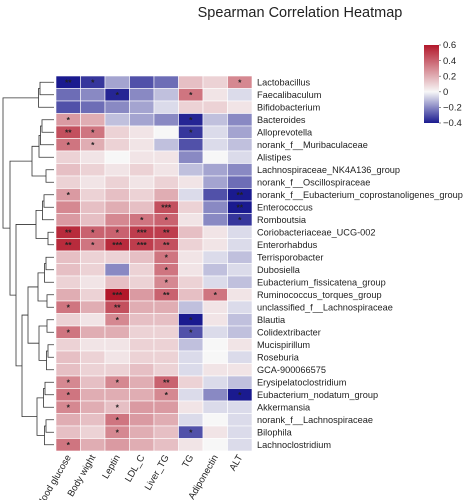  What do you see at coordinates (289, 107) in the screenshot?
I see `row-label: Bifidobacterium` at bounding box center [289, 107].